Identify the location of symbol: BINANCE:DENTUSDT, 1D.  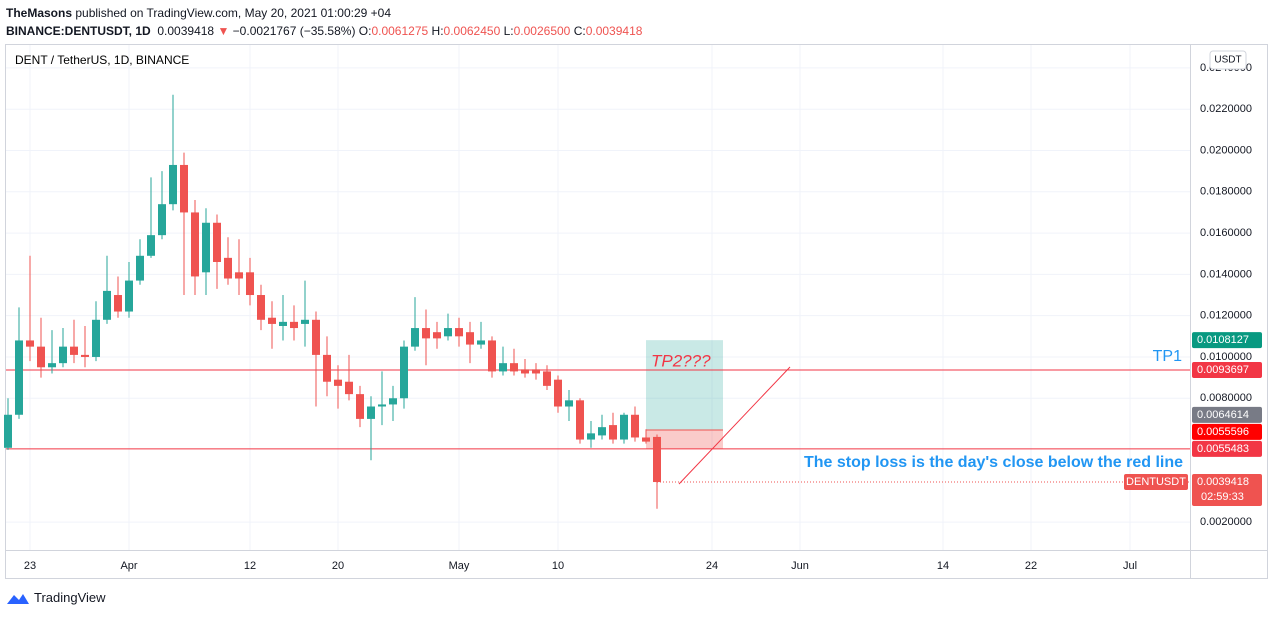
(78, 31).